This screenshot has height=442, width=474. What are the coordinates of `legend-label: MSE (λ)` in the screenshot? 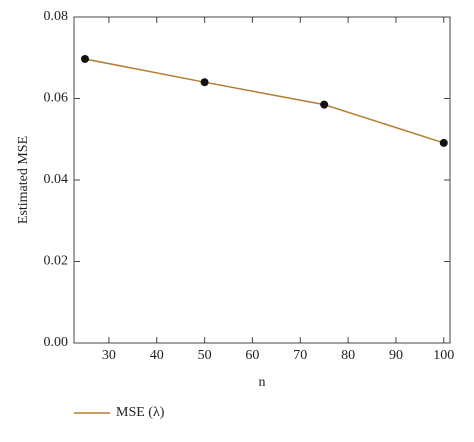 It's located at (140, 412).